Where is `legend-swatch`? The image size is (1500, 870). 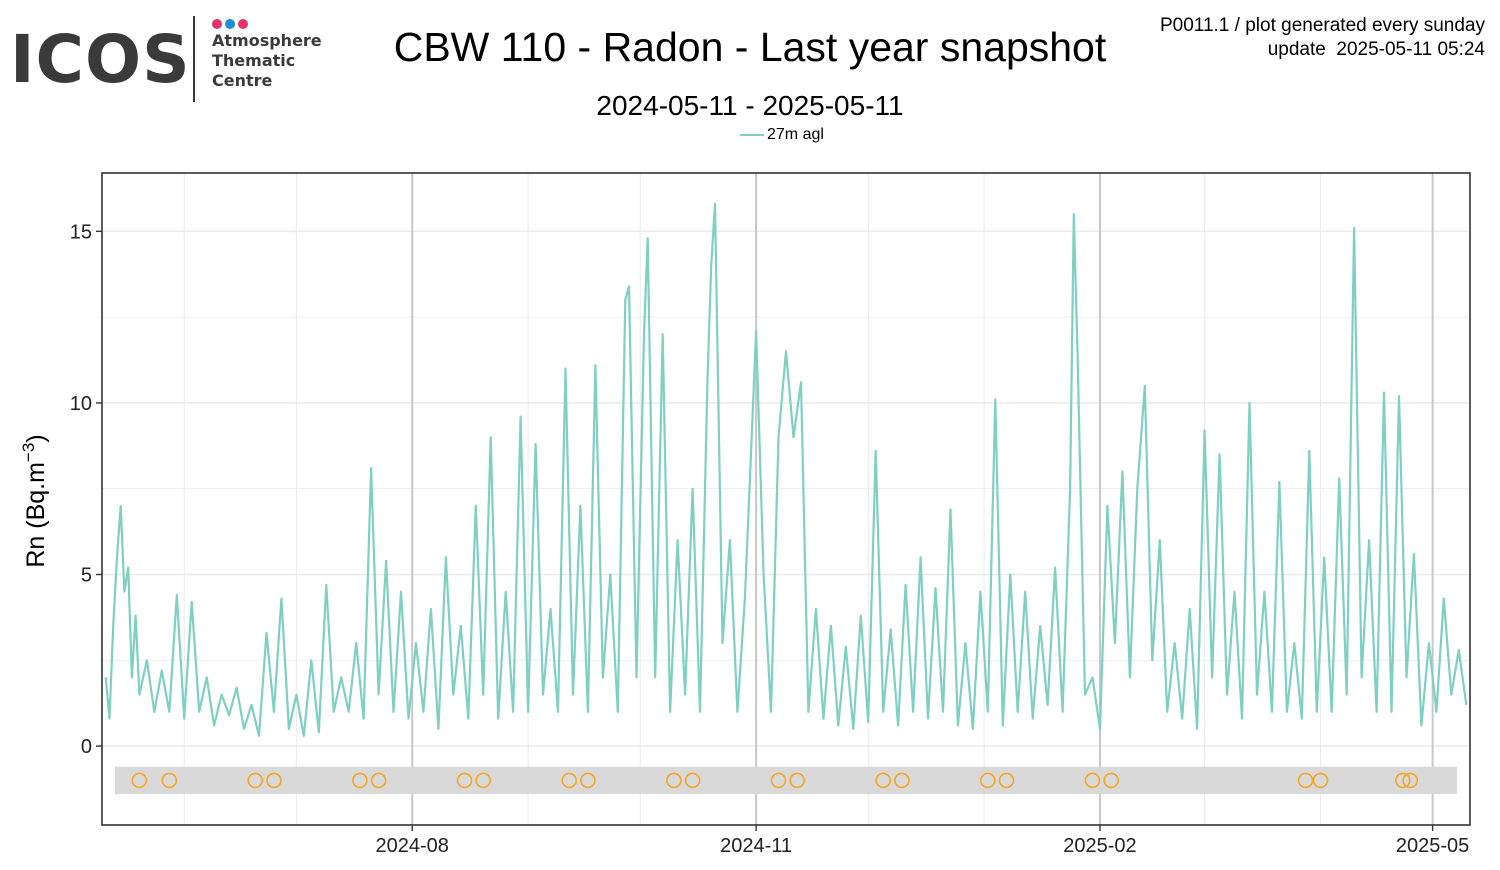 legend-swatch is located at coordinates (752, 135).